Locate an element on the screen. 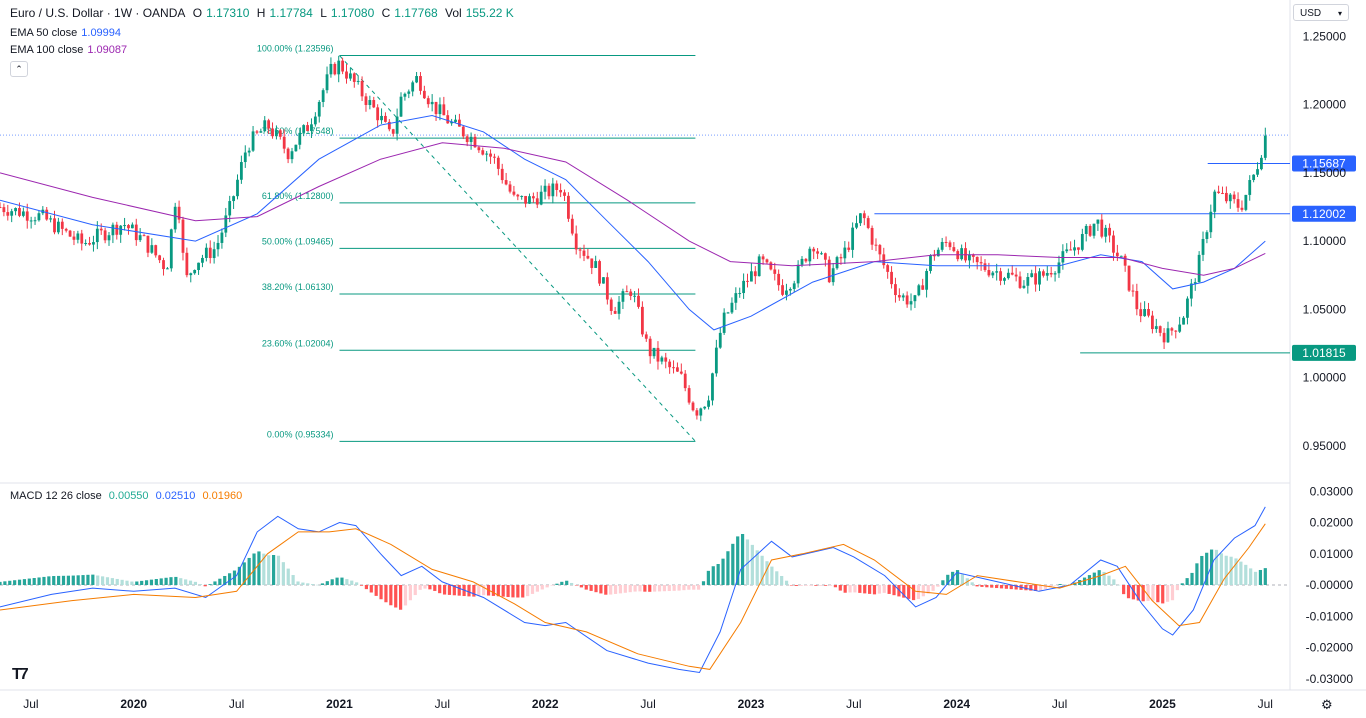  price-level-label: 1.15687 is located at coordinates (1324, 164).